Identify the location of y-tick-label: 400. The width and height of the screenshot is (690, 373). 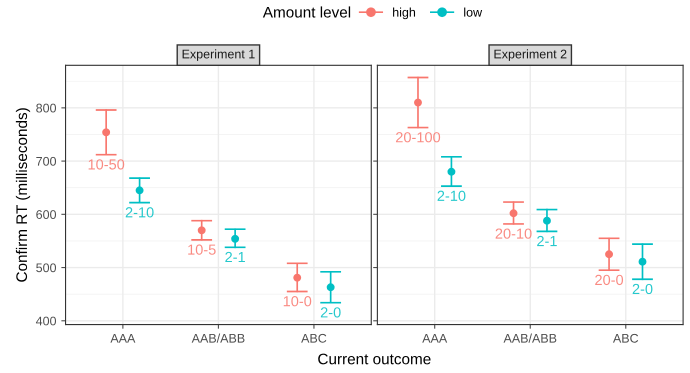
(46, 321).